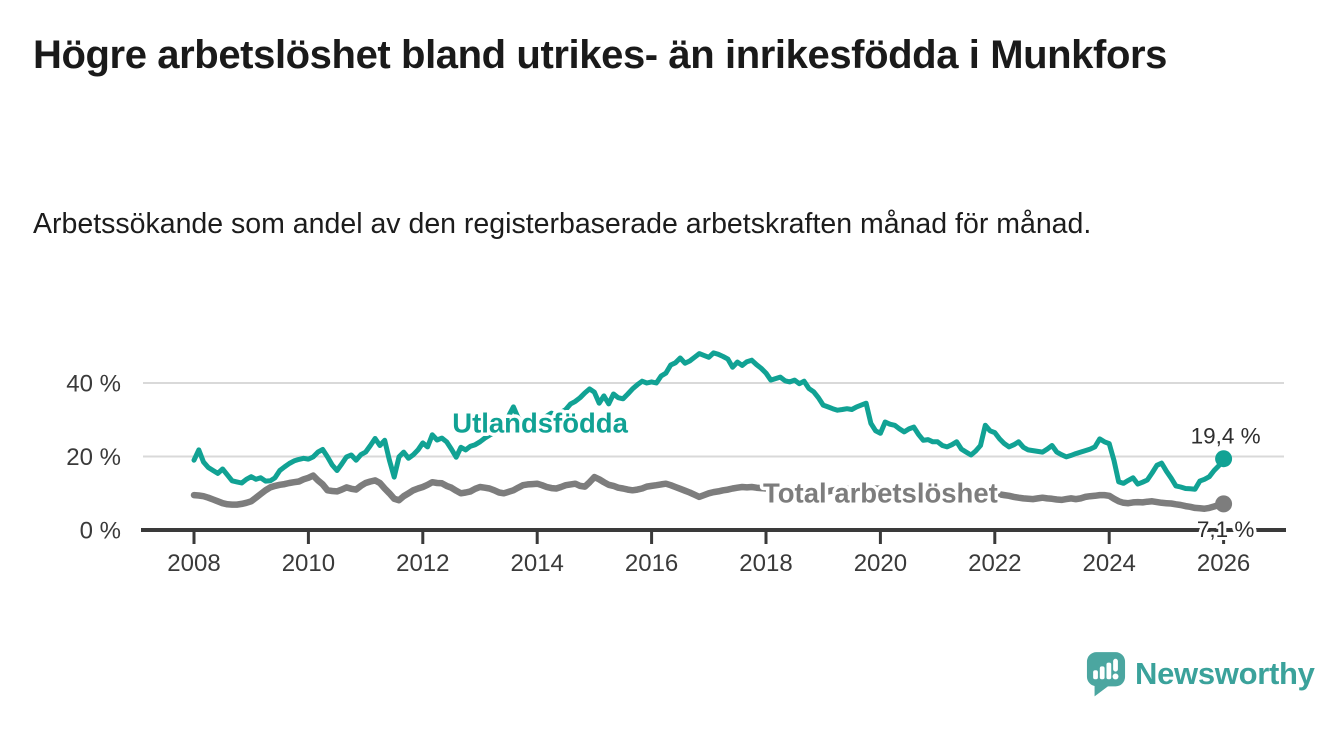 The image size is (1340, 734). What do you see at coordinates (100, 531) in the screenshot?
I see `y-axis-label: 0 %` at bounding box center [100, 531].